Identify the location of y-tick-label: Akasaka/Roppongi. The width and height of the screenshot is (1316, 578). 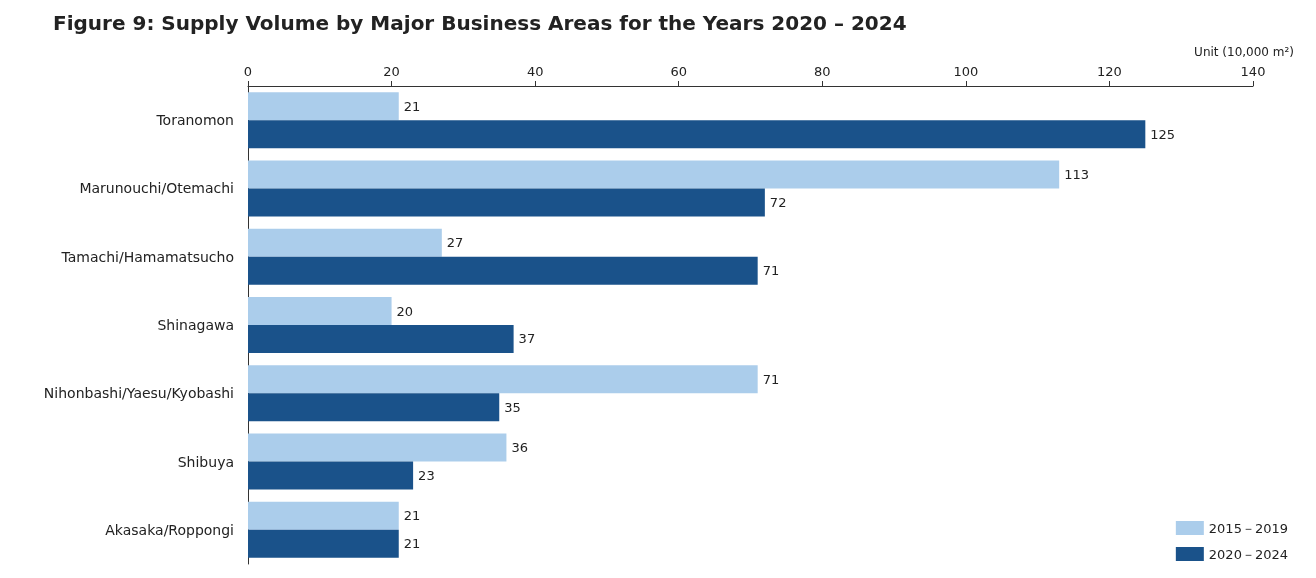
(169, 529).